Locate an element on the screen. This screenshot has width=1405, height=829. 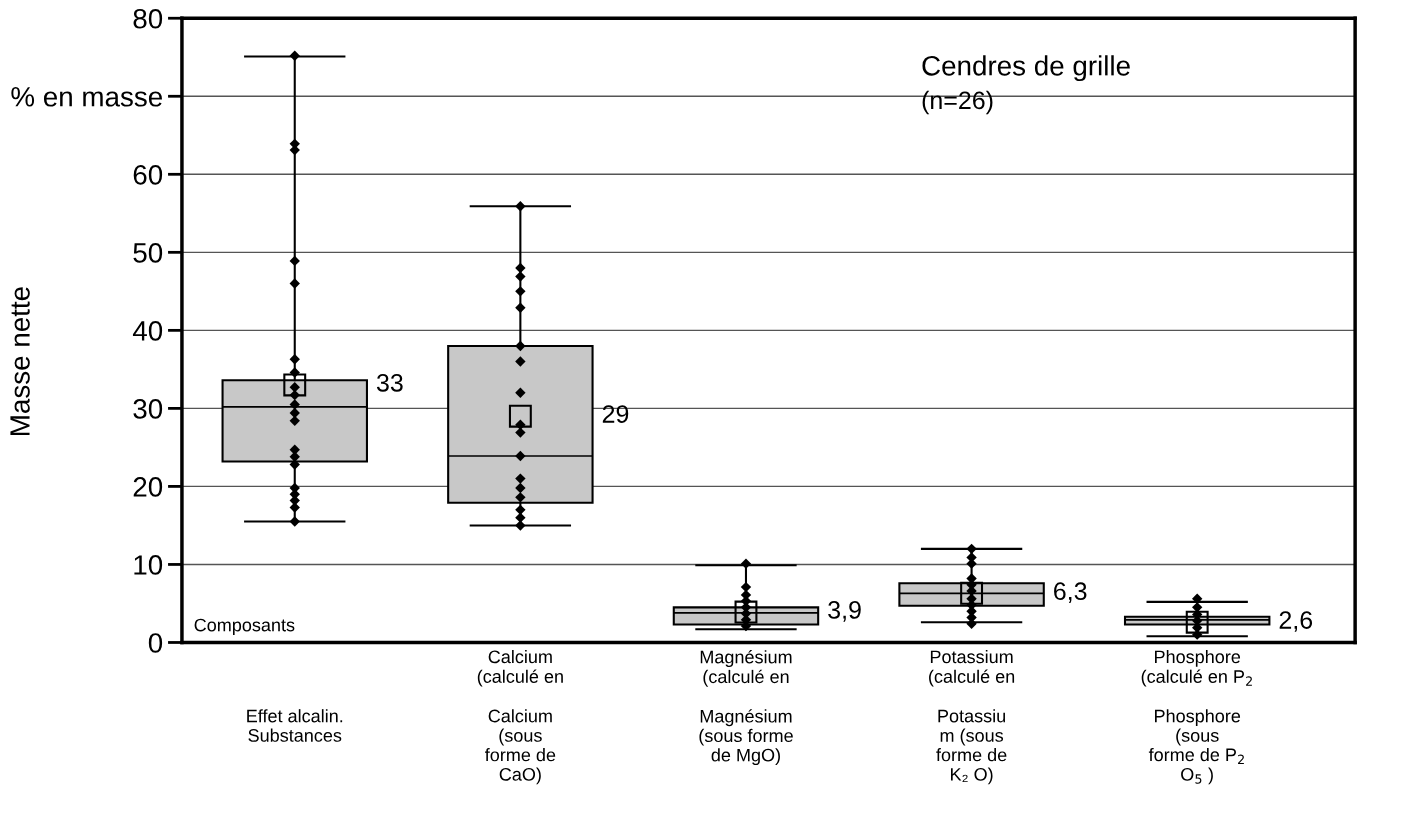
annotation: 6,3 is located at coordinates (1070, 592).